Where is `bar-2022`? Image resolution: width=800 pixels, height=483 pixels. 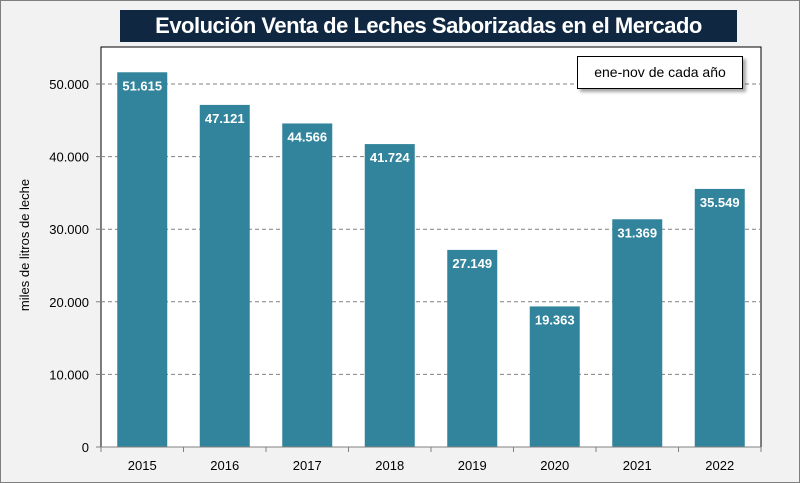
bar-2022 is located at coordinates (719, 318).